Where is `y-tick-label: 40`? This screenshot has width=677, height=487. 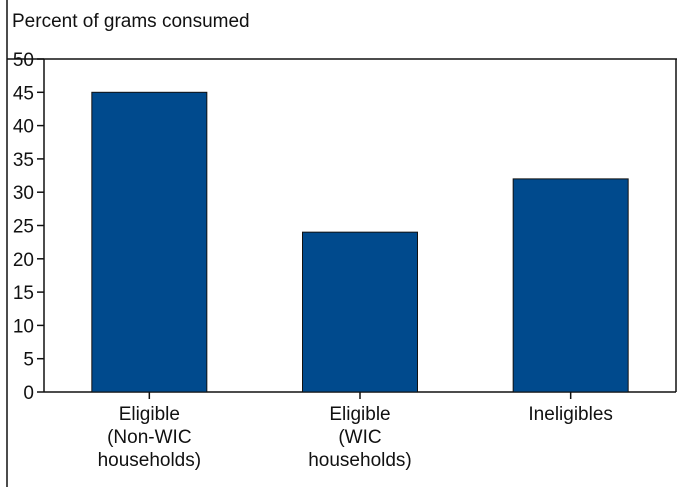 y-tick-label: 40 is located at coordinates (23, 127).